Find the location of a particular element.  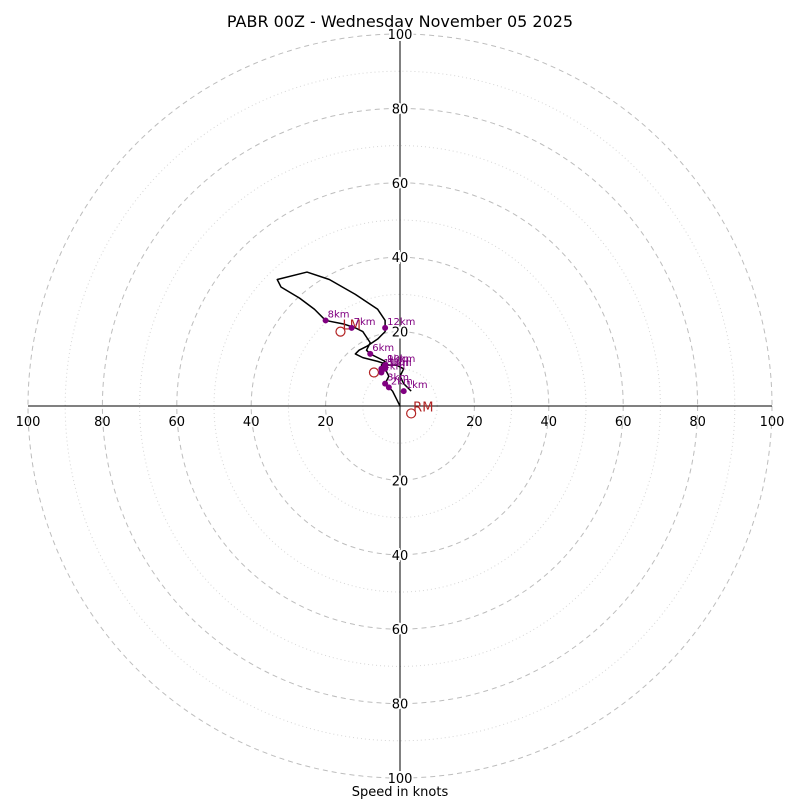

height-label: 10km is located at coordinates (401, 359).